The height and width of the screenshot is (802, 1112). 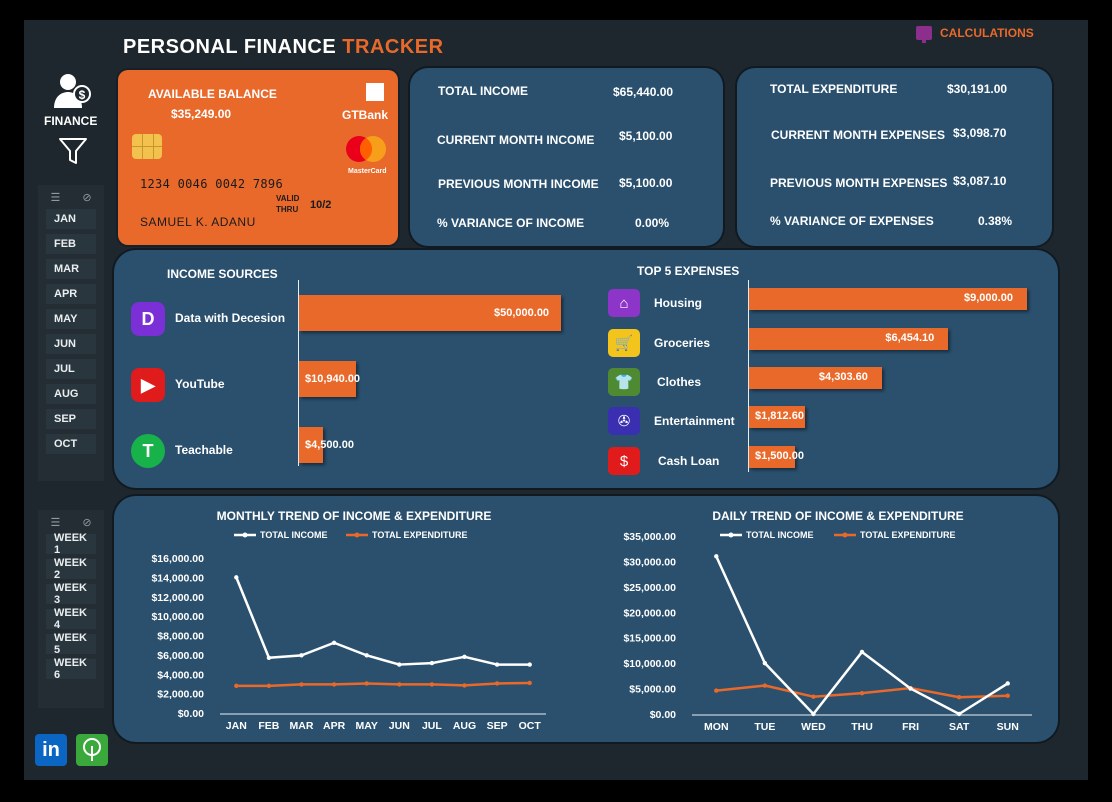 What do you see at coordinates (779, 456) in the screenshot?
I see `expense-bar-label: $1,500.00` at bounding box center [779, 456].